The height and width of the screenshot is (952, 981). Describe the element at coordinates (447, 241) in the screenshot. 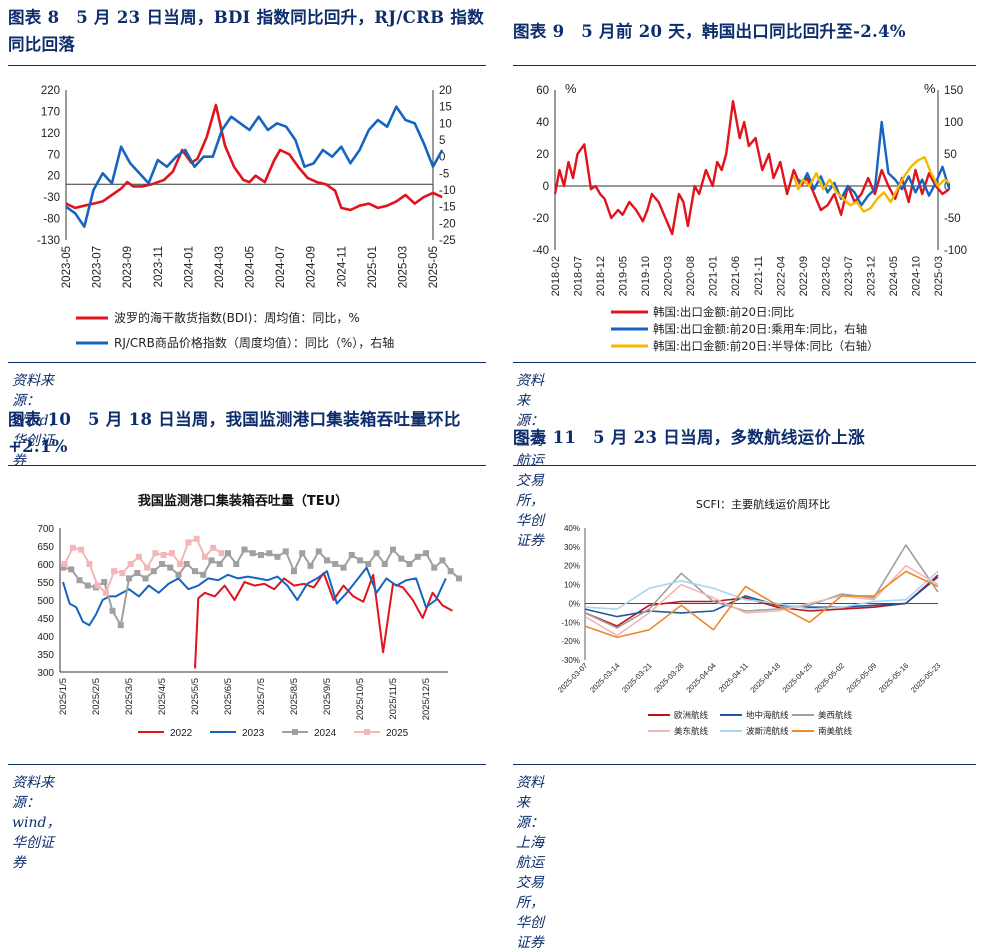

I see `y-tick-right: -25` at that location.